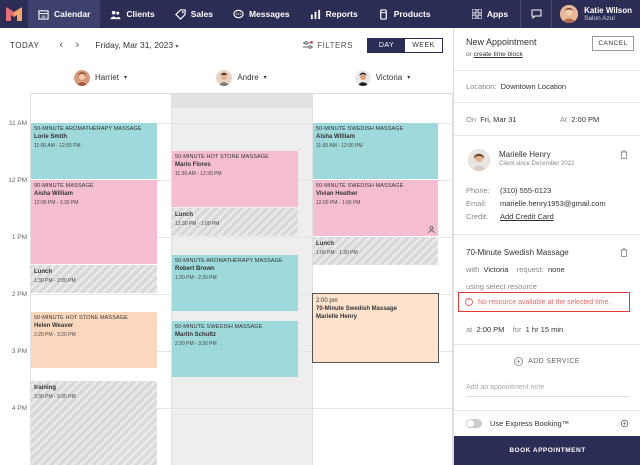 Image resolution: width=640 pixels, height=465 pixels. I want to click on products-icon, so click(383, 14).